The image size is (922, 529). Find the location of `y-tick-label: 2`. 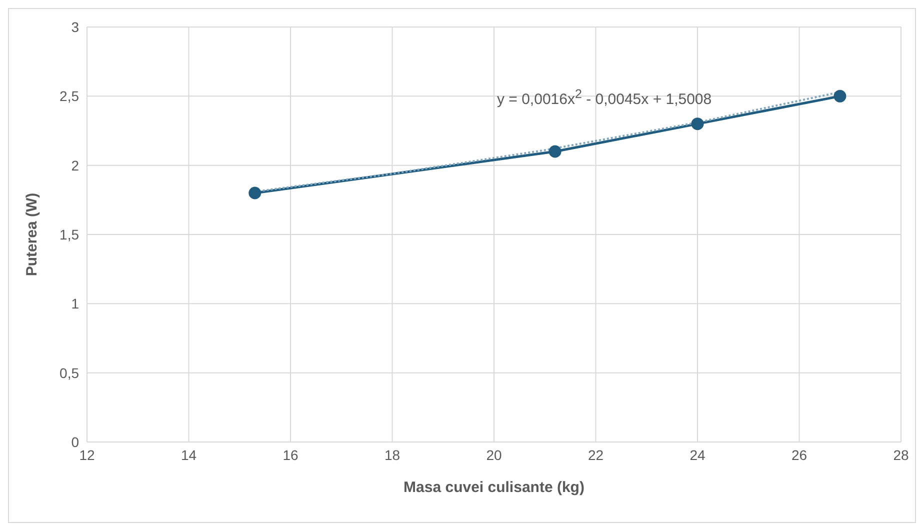

y-tick-label: 2 is located at coordinates (75, 165).